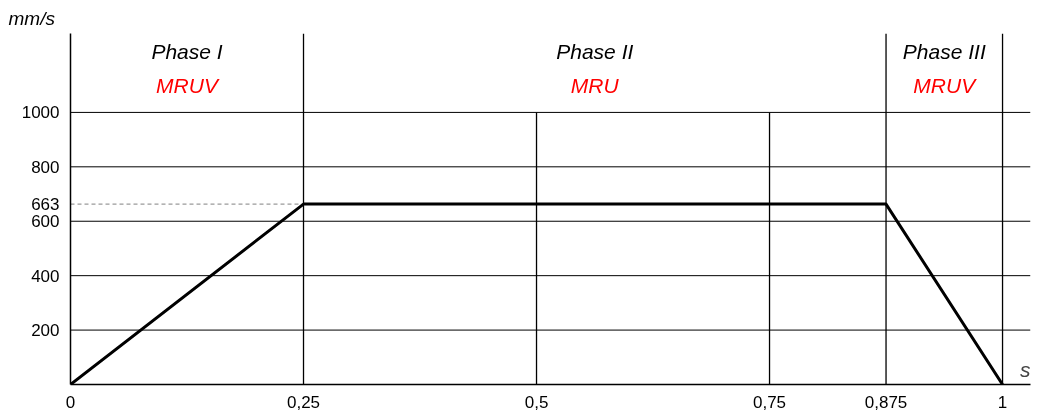  I want to click on annotation: Phase II, so click(595, 51).